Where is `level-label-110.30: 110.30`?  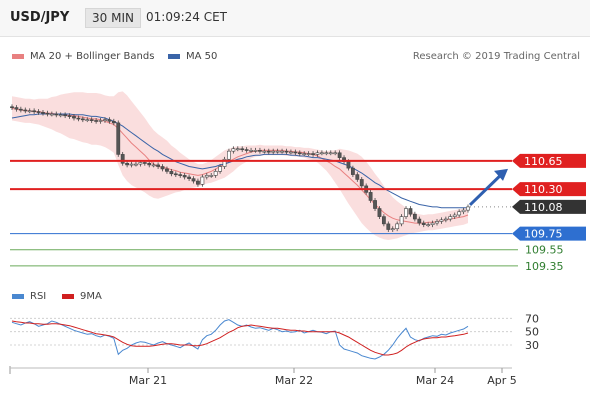 level-label-110.30: 110.30 is located at coordinates (543, 189).